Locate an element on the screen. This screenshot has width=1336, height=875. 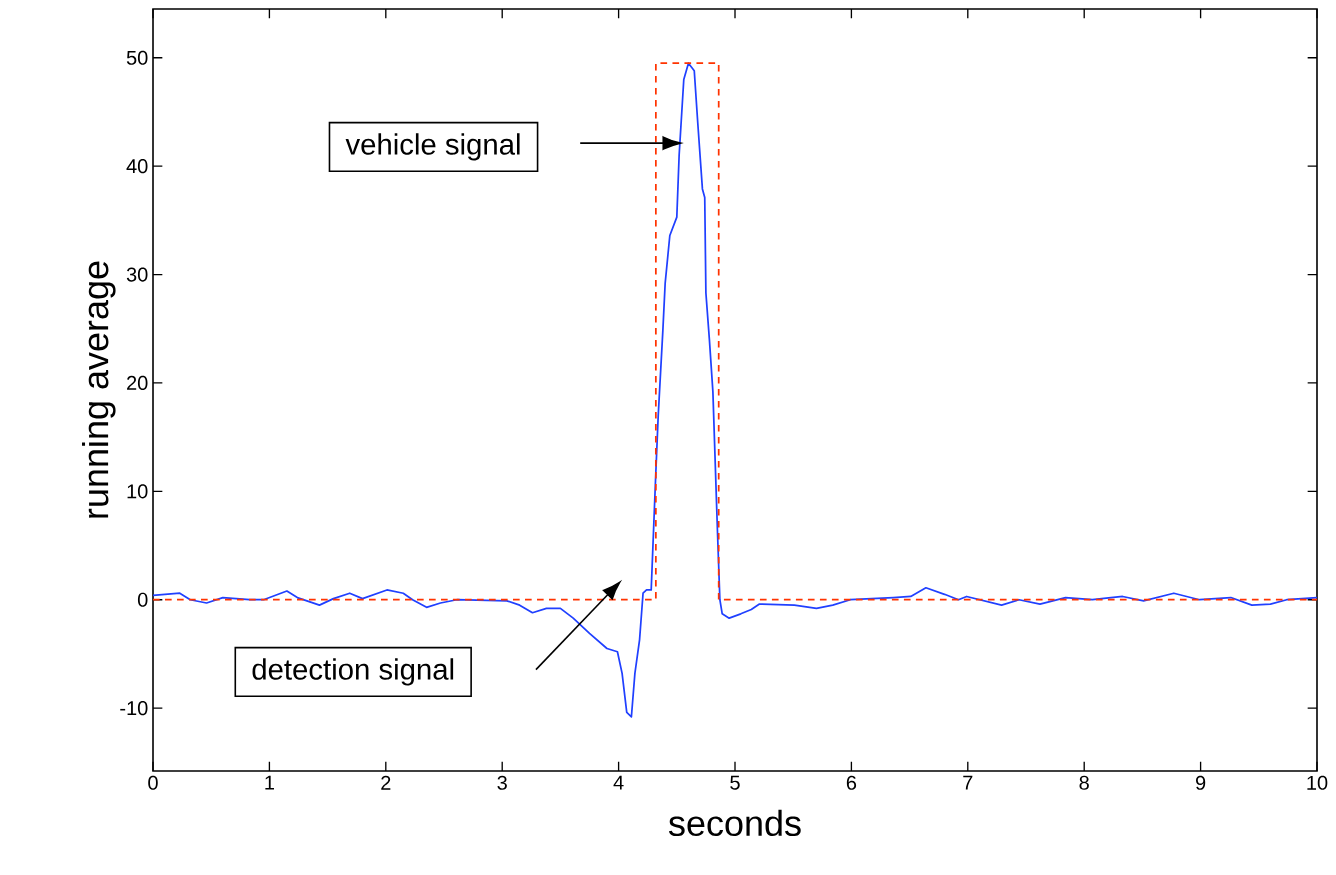
x-tick-label: 9 is located at coordinates (1200, 782).